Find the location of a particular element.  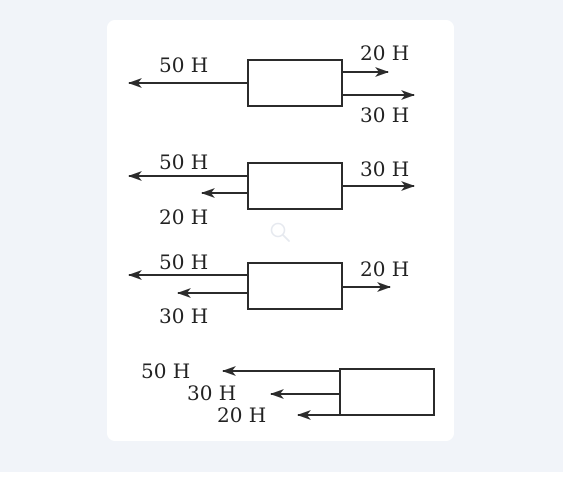

variant-3: 50 H 30 H 20 H is located at coordinates (268, 289).